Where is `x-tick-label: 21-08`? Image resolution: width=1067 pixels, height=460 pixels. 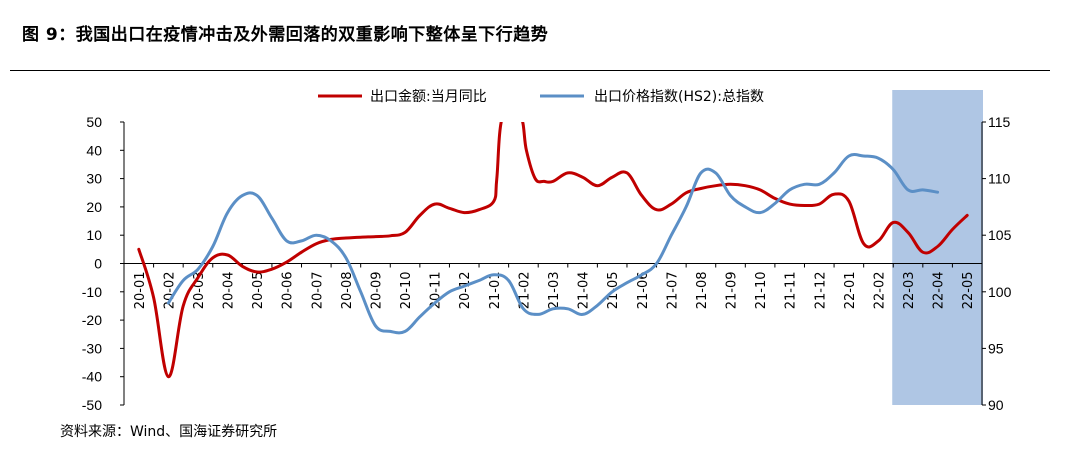
x-tick-label: 21-08 is located at coordinates (702, 291).